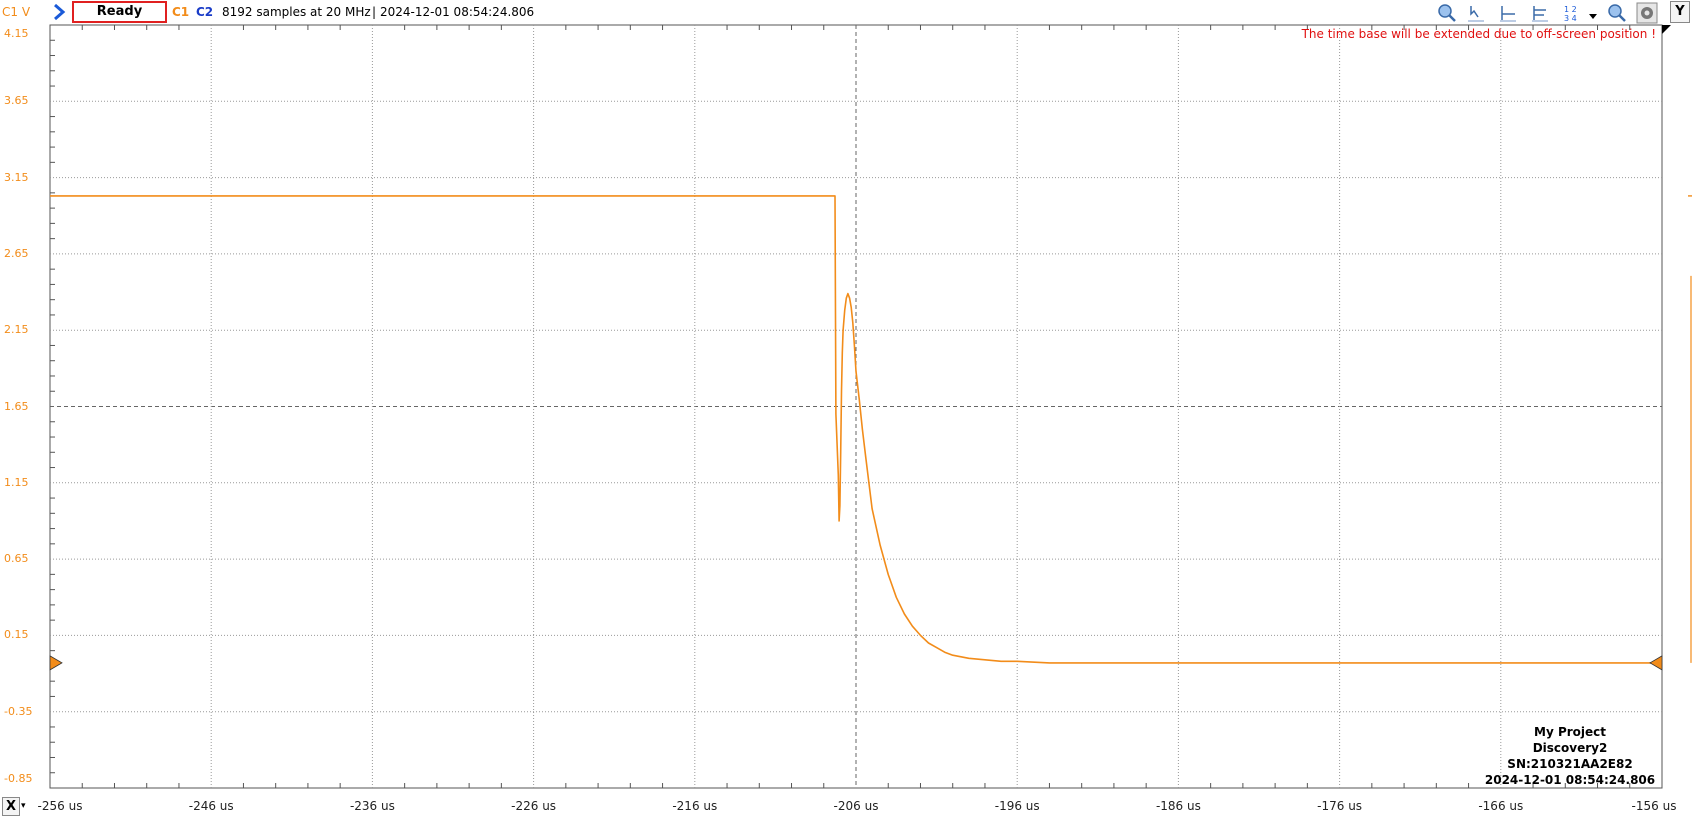 The image size is (1692, 818). I want to click on channel-unit-label: C1 V, so click(16, 12).